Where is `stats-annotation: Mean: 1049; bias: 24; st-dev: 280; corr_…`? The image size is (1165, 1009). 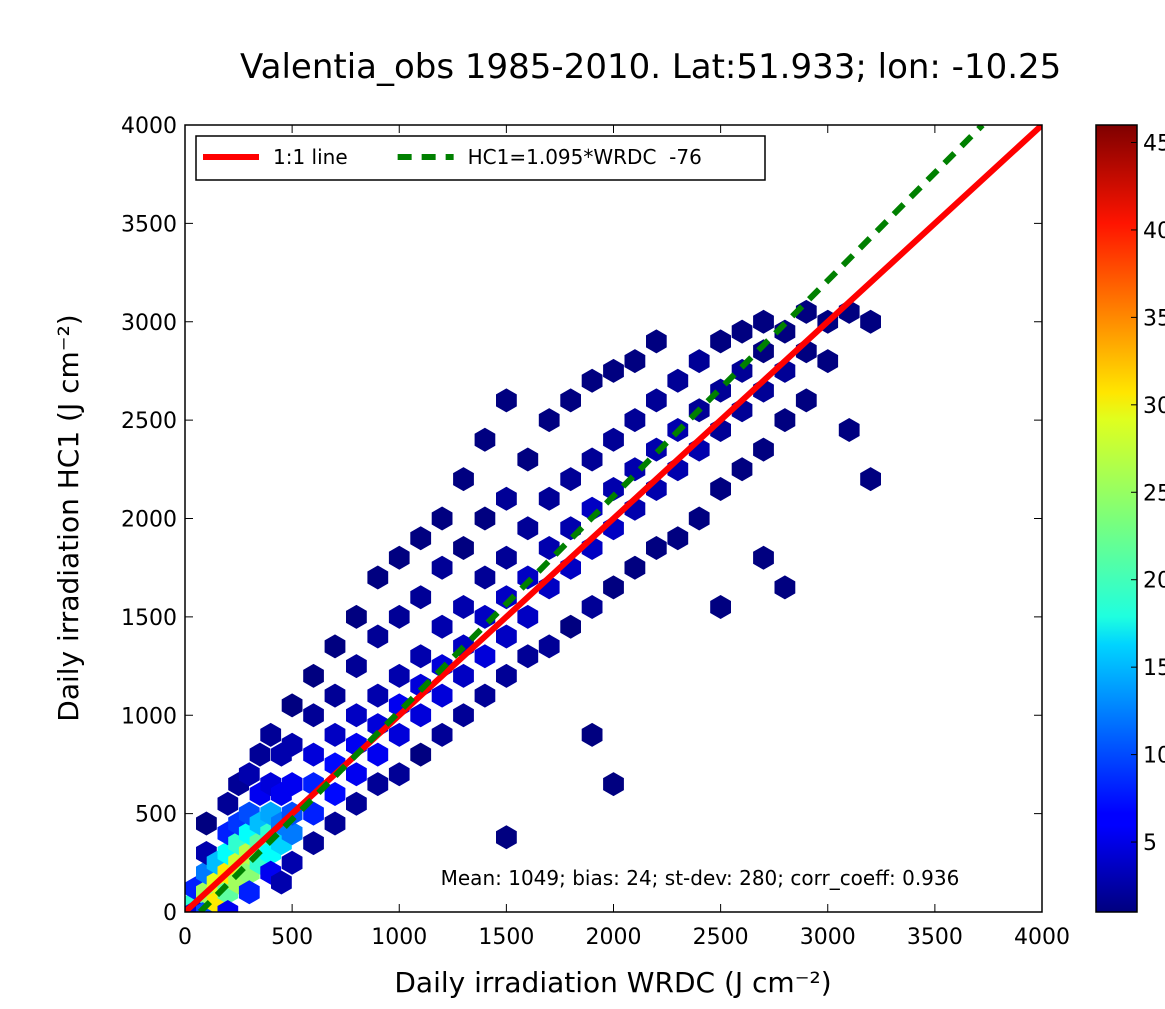
stats-annotation: Mean: 1049; bias: 24; st-dev: 280; corr_… is located at coordinates (700, 878).